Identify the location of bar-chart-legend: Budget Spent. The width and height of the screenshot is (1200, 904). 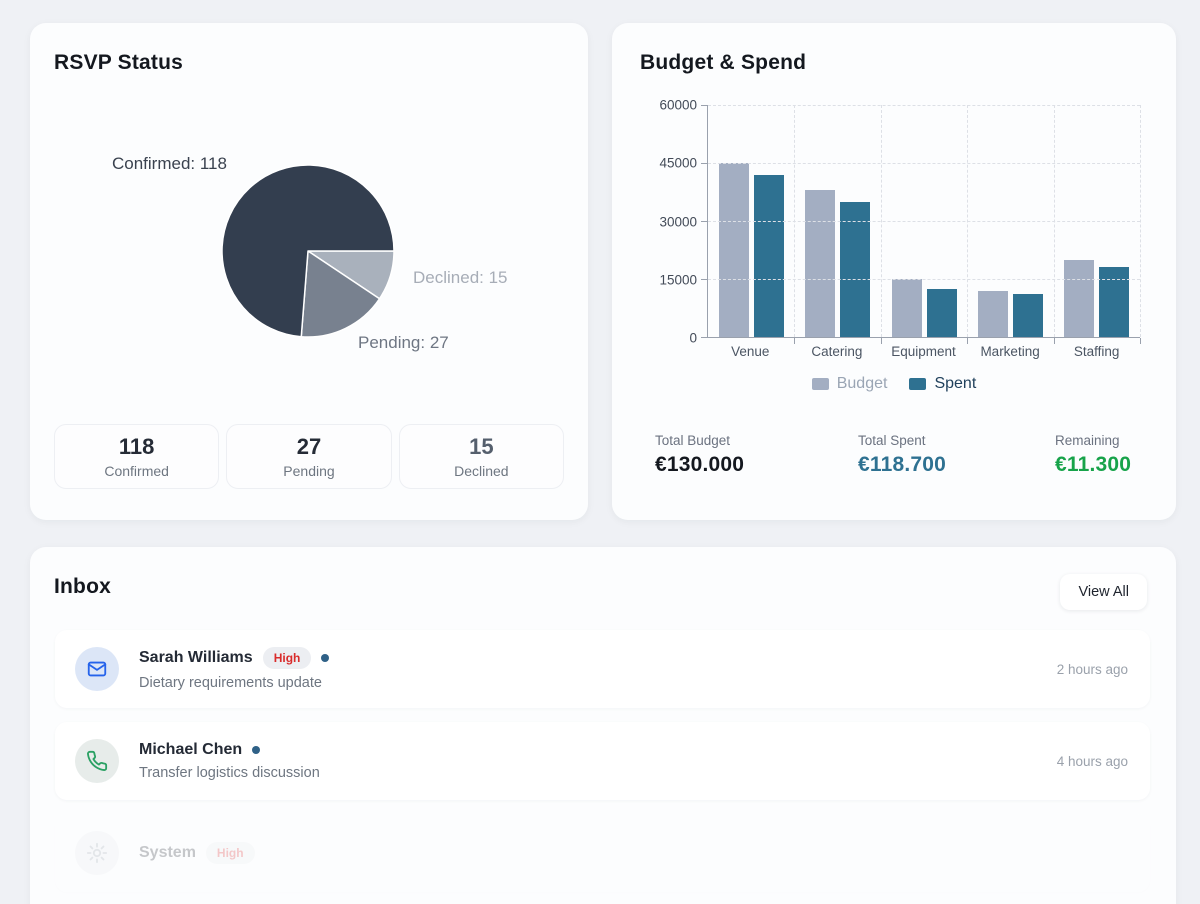
(894, 384).